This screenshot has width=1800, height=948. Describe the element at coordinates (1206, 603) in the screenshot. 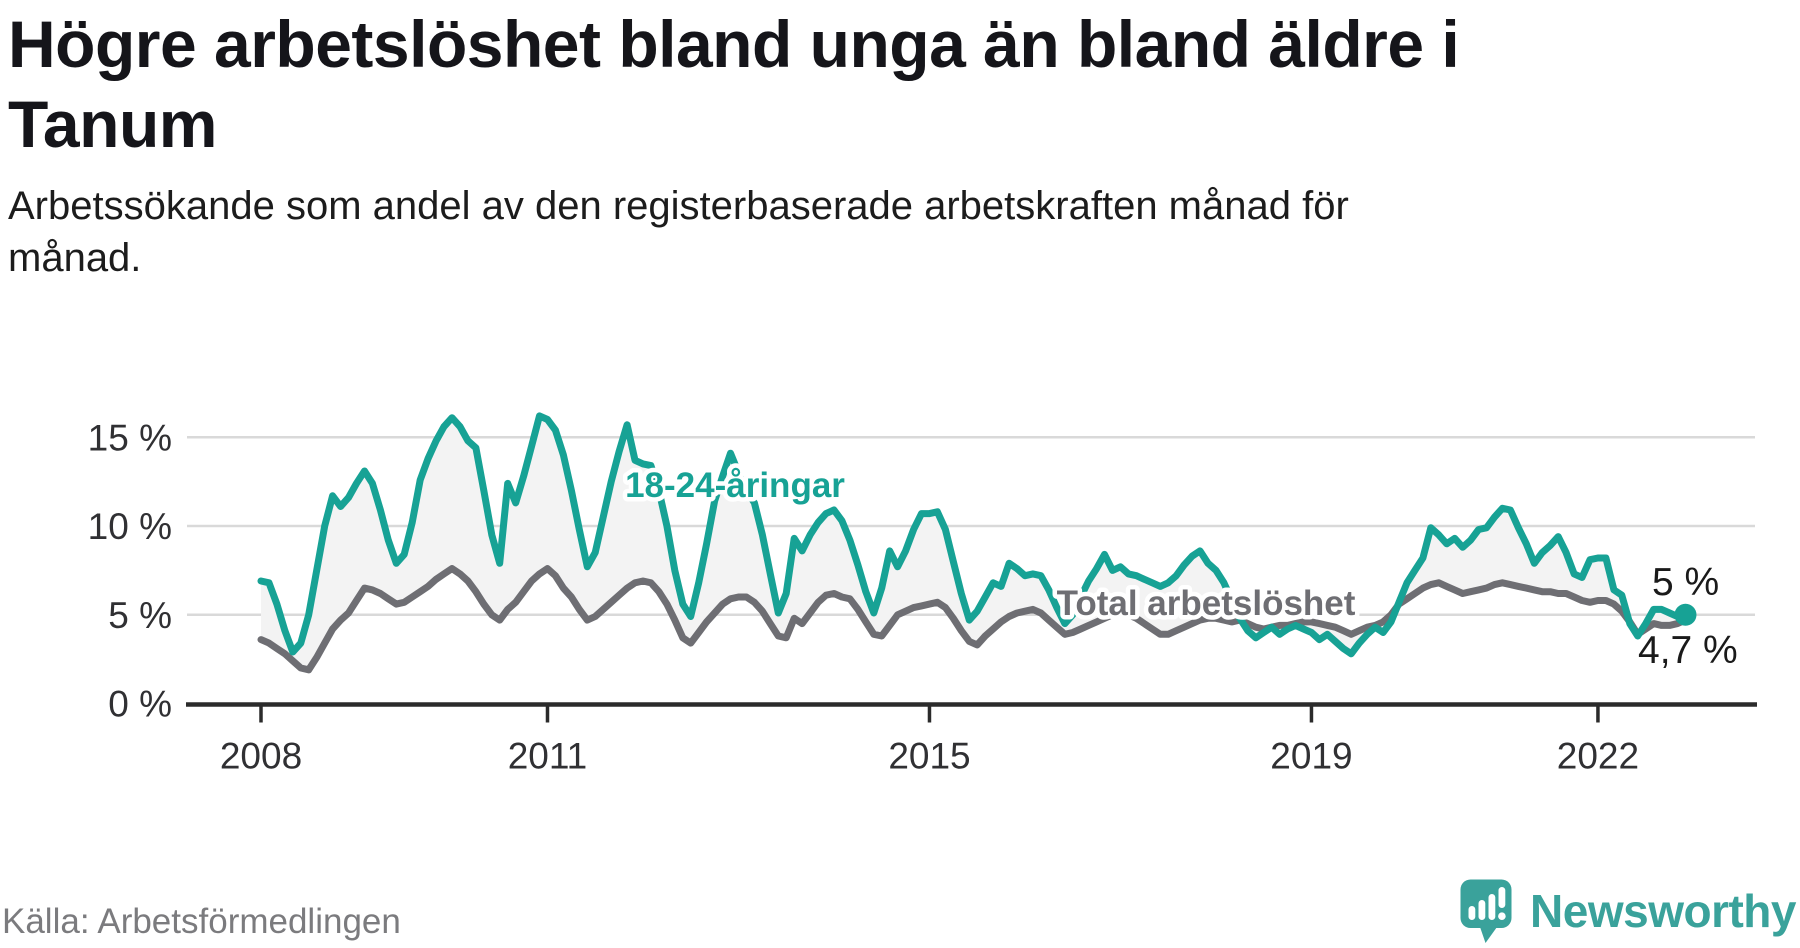

I see `annotation-total-label: Total arbetslöshet` at that location.